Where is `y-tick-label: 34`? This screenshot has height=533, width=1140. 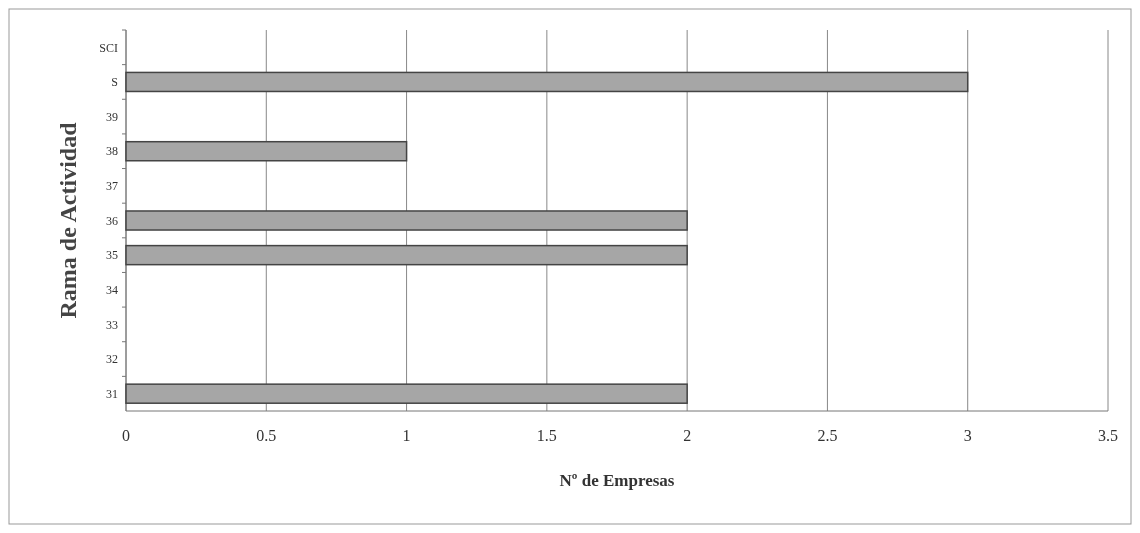
y-tick-label: 34 is located at coordinates (112, 289).